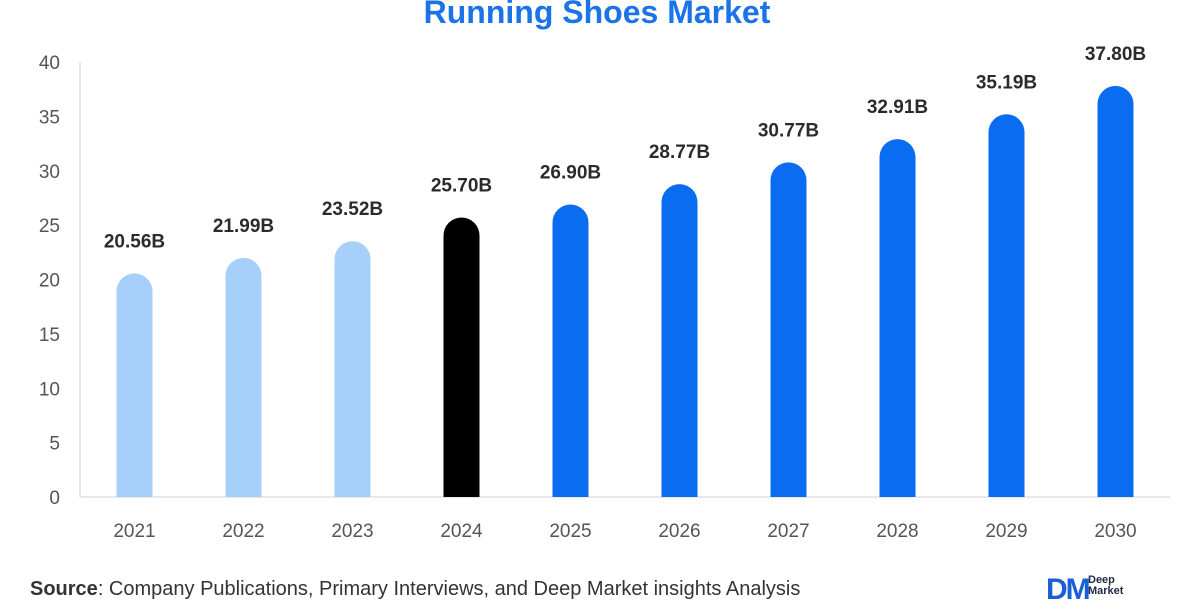 Image resolution: width=1200 pixels, height=606 pixels. Describe the element at coordinates (243, 531) in the screenshot. I see `x-tick-label-2022: 2022` at that location.